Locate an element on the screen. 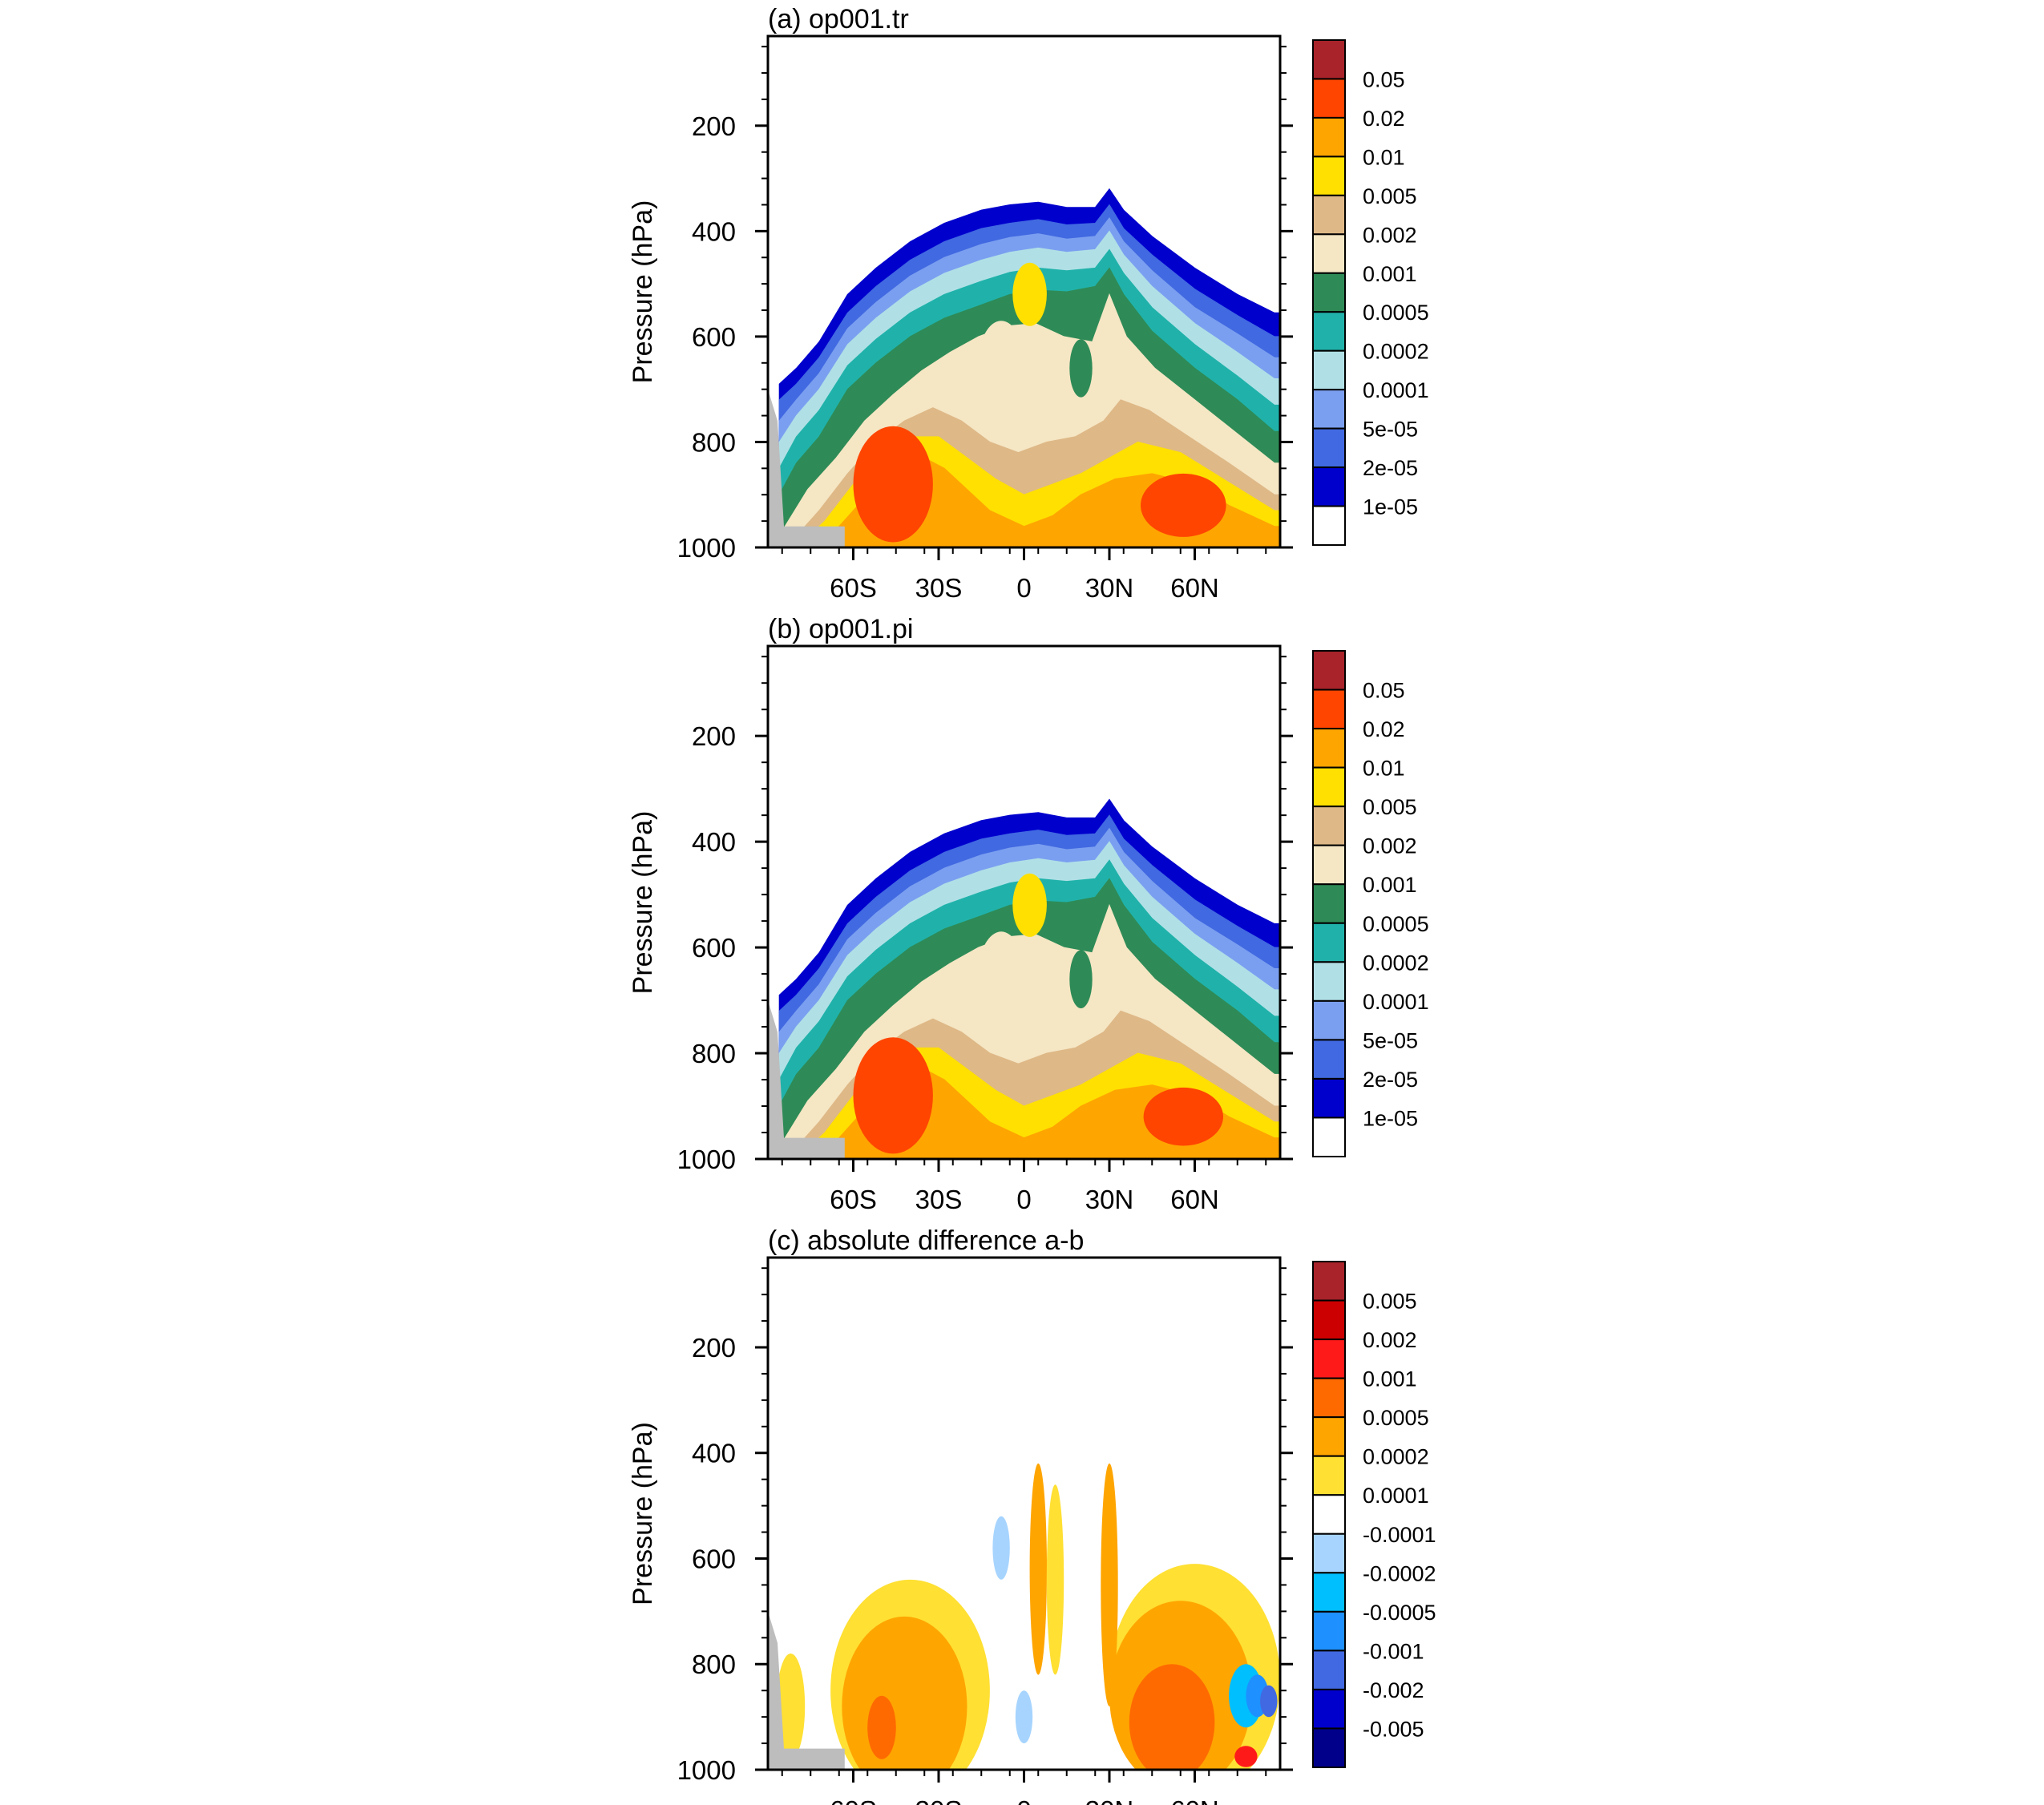 The image size is (2044, 1805). panel-title: (c) absolute difference a-b is located at coordinates (926, 1241).